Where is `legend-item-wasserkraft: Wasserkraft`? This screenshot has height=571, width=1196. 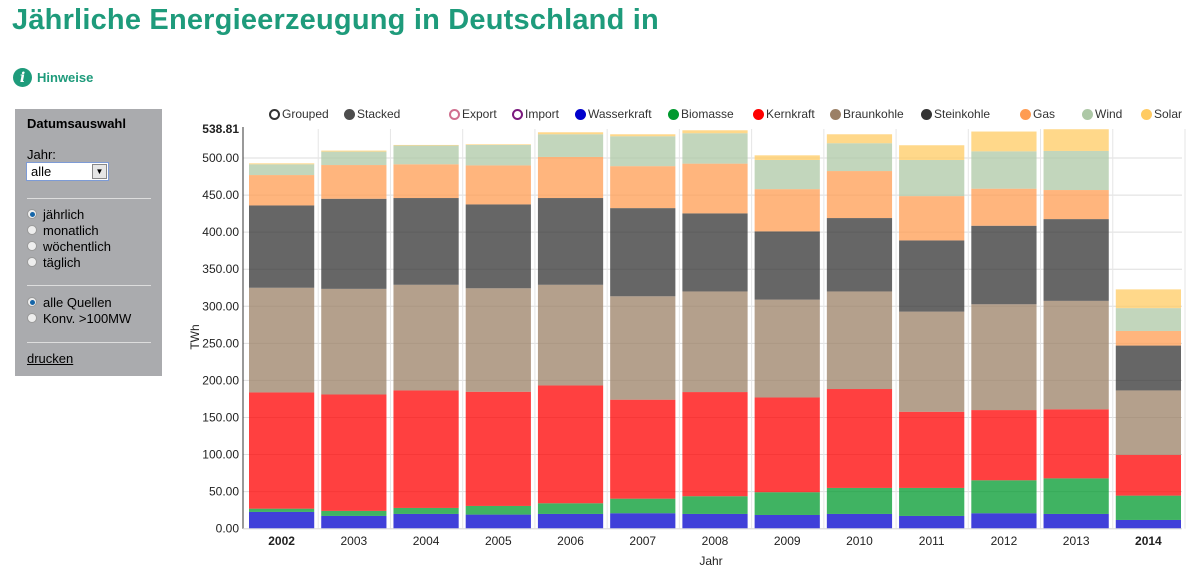 legend-item-wasserkraft: Wasserkraft is located at coordinates (613, 114).